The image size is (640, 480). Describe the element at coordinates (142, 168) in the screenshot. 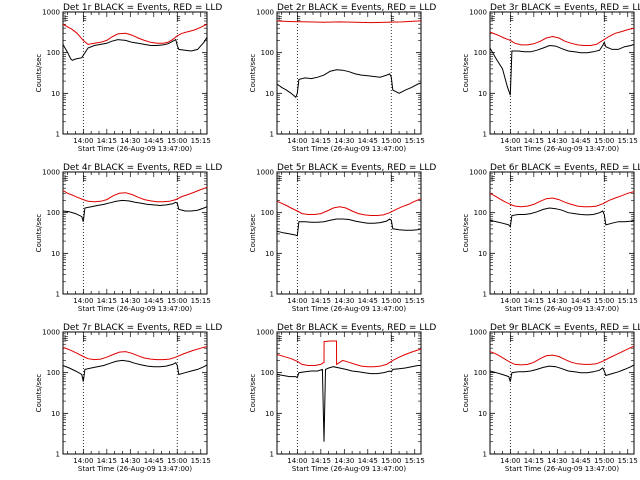

I see `panel-title: Det 4r BLACK = Events, RED = LLD` at that location.